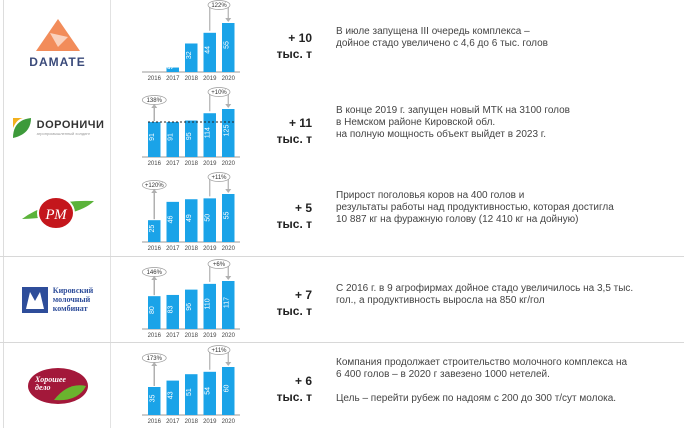 The height and width of the screenshot is (435, 684). Describe the element at coordinates (287, 303) in the screenshot. I see `gain-value: + 7 тыс. т` at that location.